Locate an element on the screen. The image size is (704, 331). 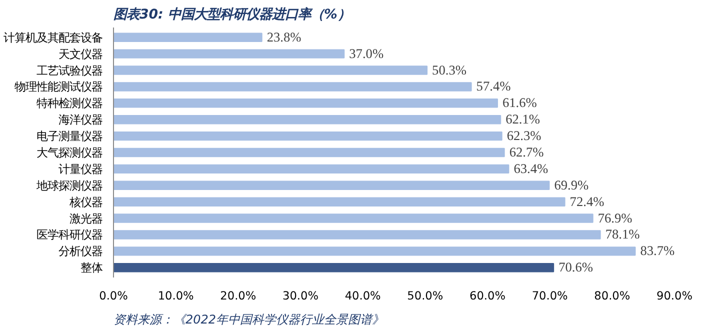
data-label: 23.8% is located at coordinates (284, 36).